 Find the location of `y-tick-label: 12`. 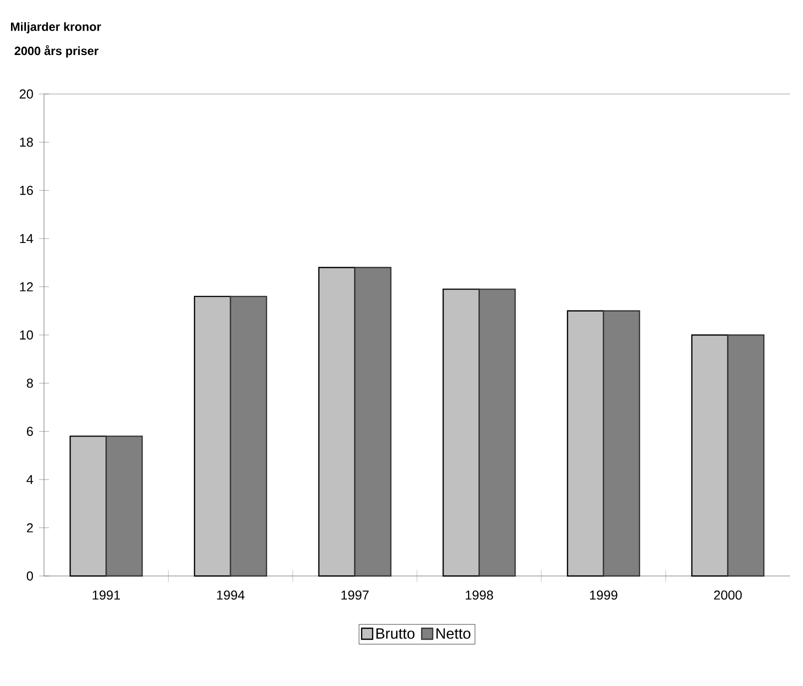

y-tick-label: 12 is located at coordinates (26, 287).